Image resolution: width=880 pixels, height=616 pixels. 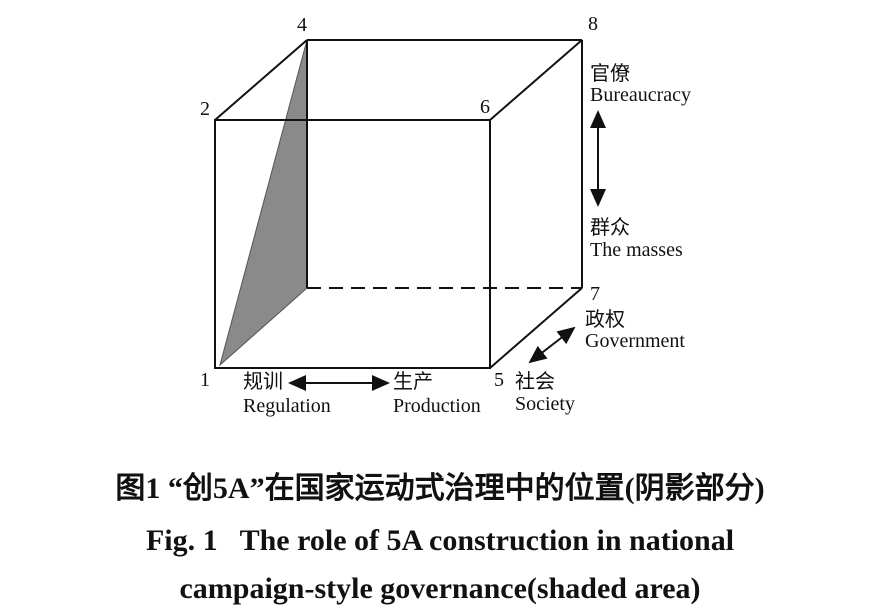 I want to click on vertex-label: 6, so click(x=485, y=107).